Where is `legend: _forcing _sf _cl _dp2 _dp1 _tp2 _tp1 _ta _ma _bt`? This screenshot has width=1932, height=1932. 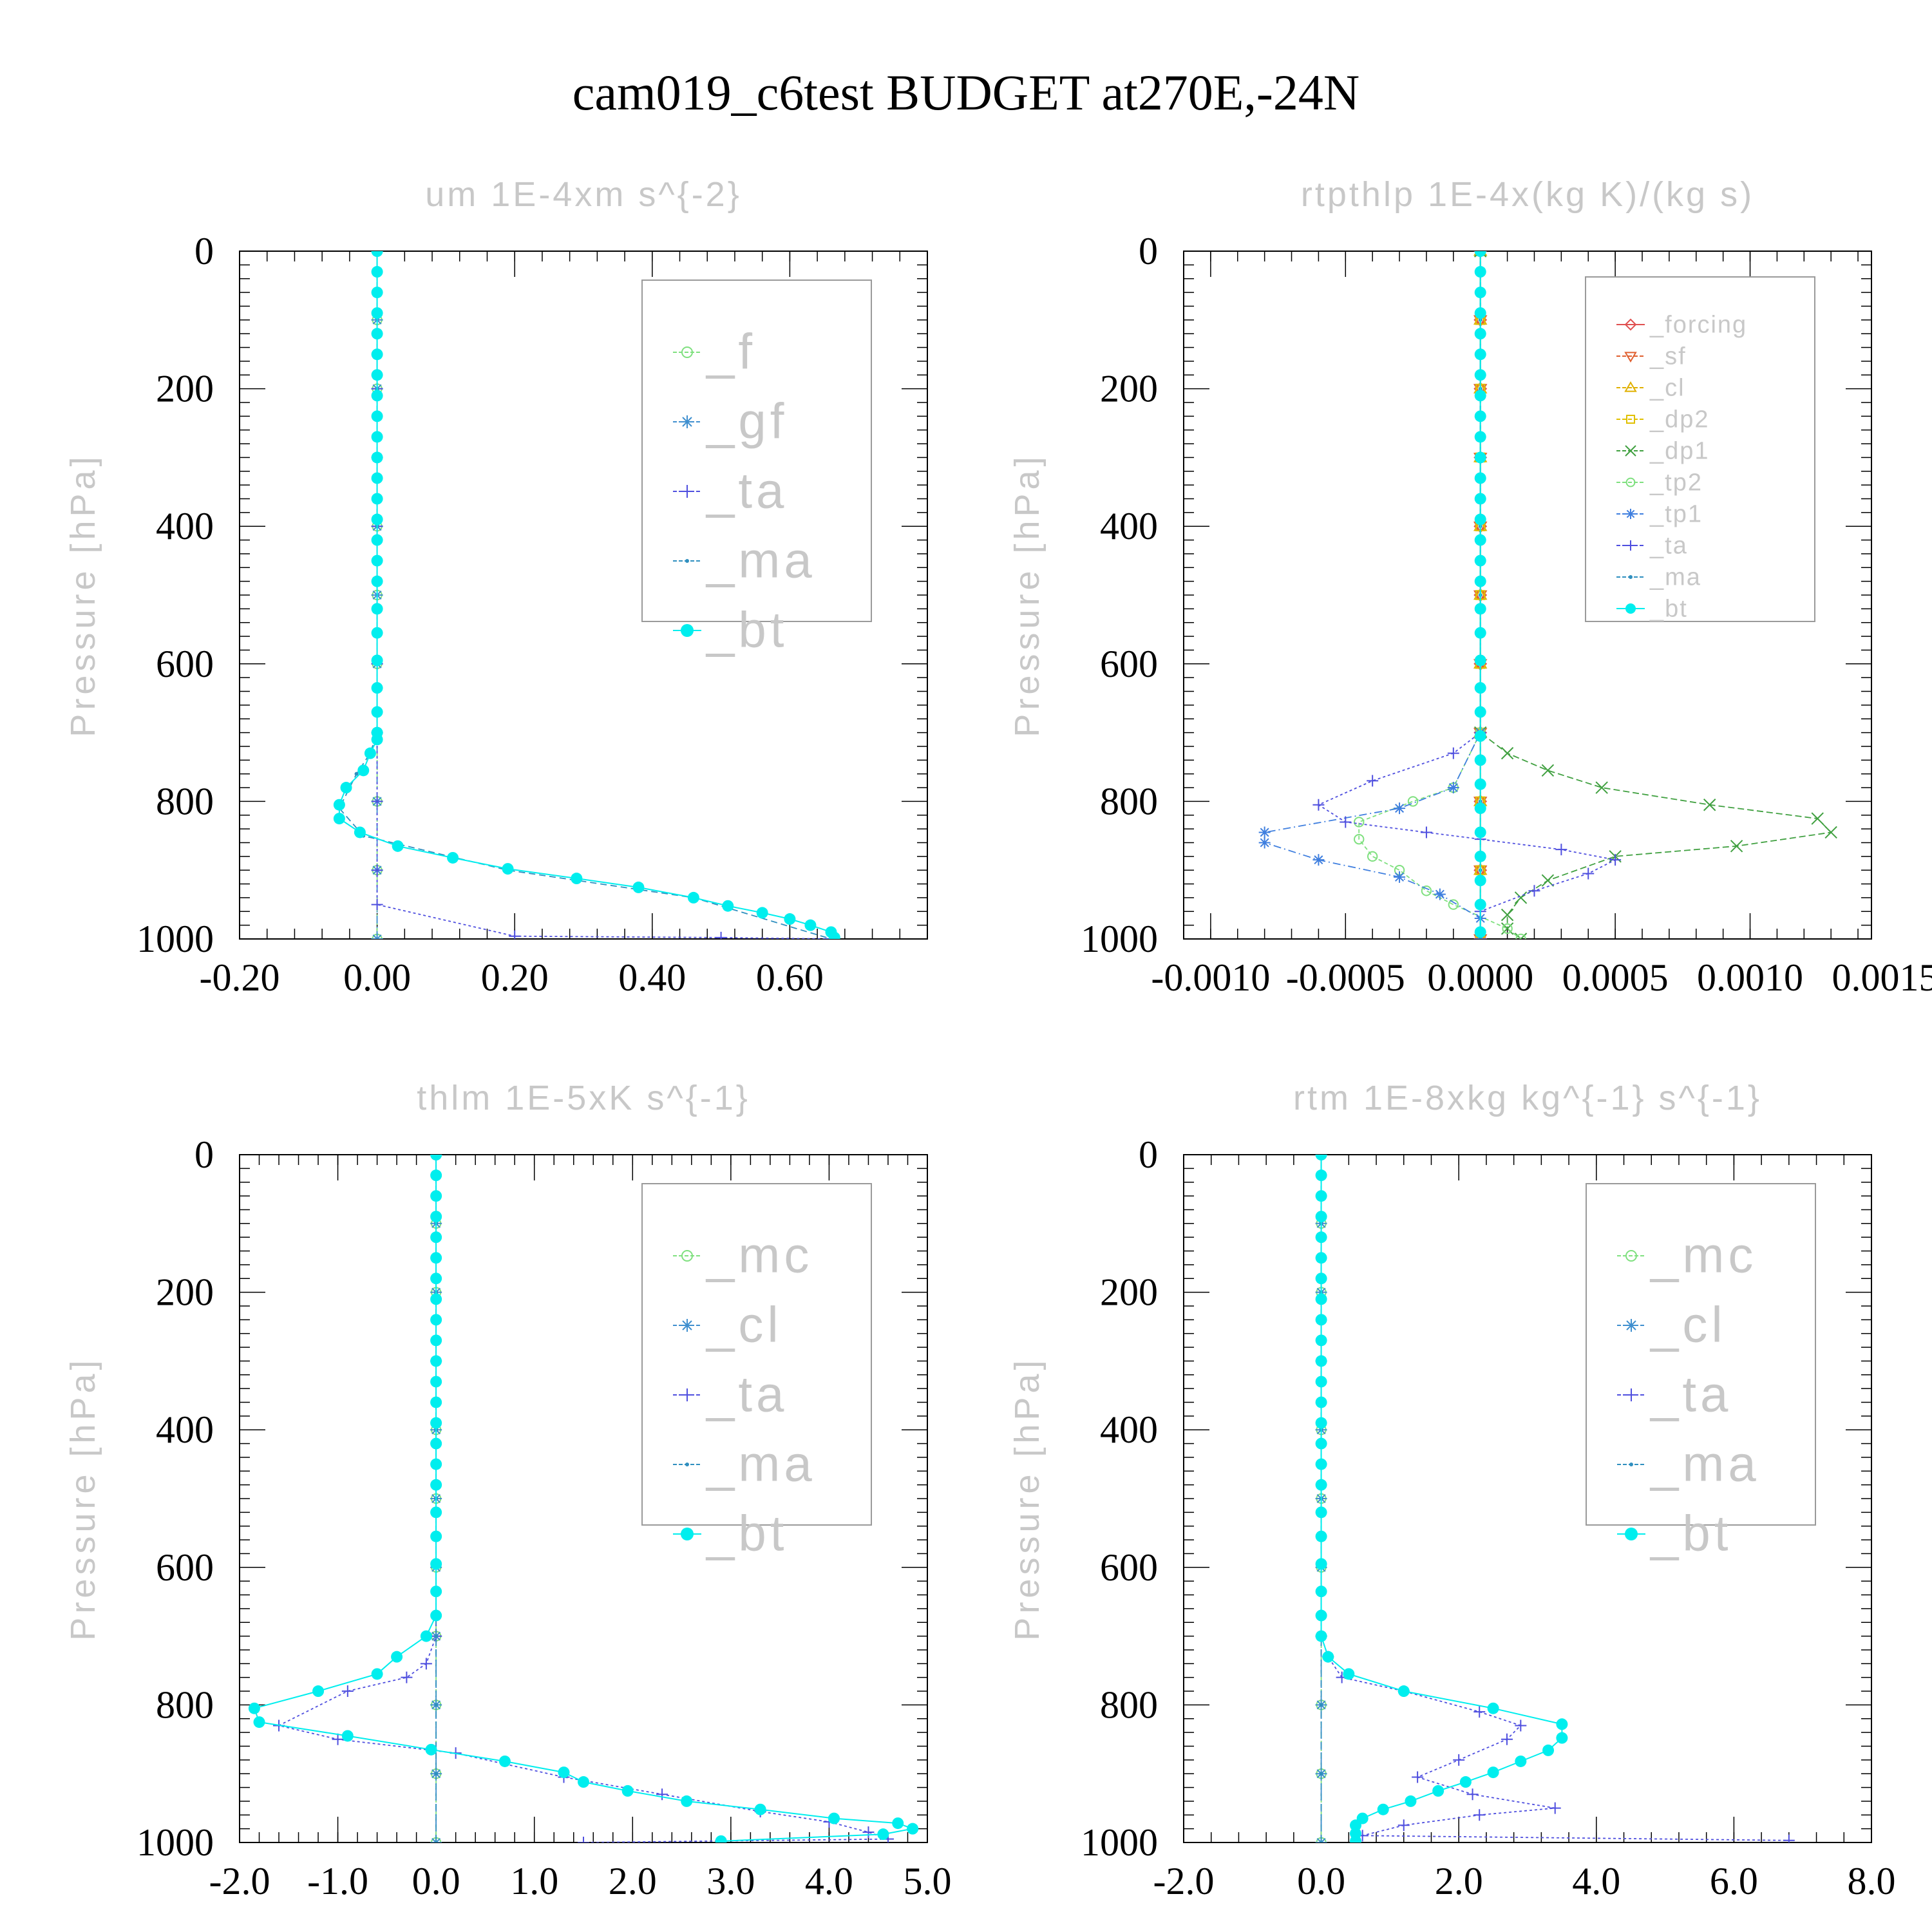 legend: _forcing _sf _cl _dp2 _dp1 _tp2 _tp1 _ta _ma _bt is located at coordinates (1700, 449).